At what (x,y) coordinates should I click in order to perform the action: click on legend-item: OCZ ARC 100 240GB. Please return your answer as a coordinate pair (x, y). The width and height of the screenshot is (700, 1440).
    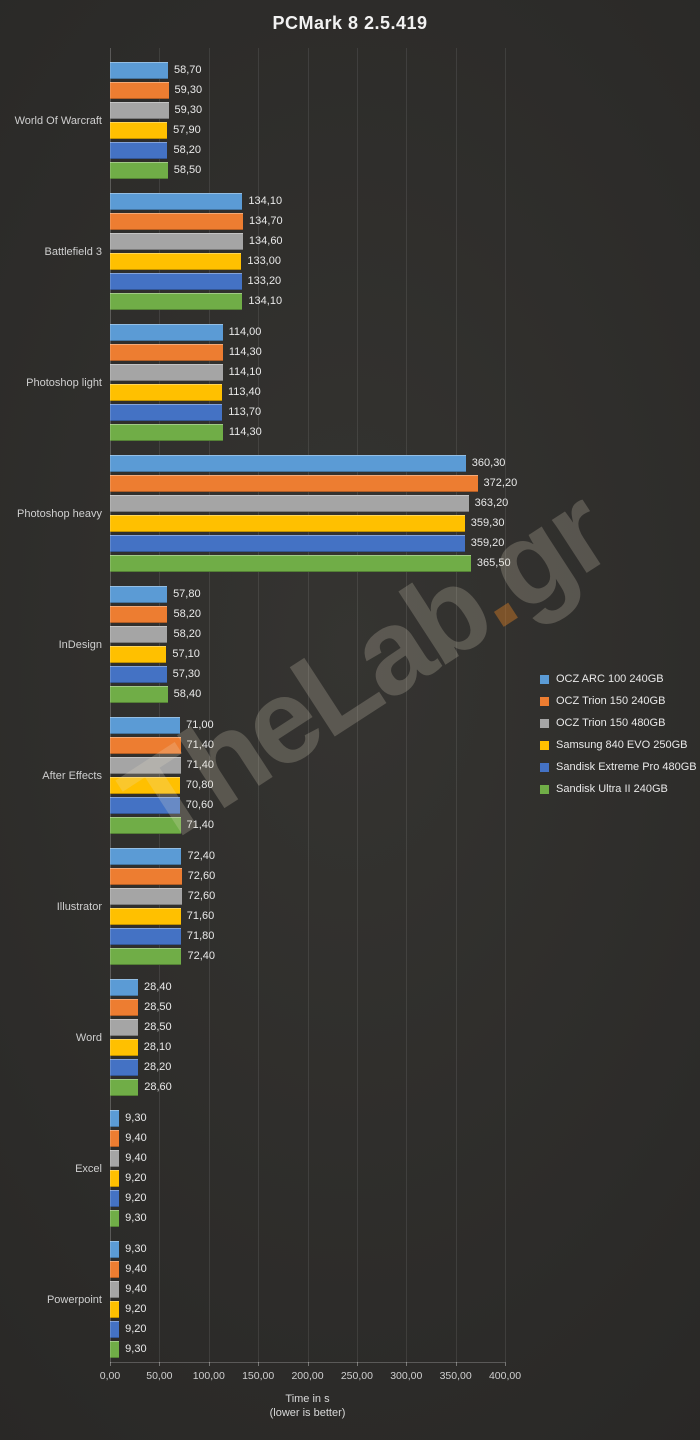
    Looking at the image, I should click on (618, 679).